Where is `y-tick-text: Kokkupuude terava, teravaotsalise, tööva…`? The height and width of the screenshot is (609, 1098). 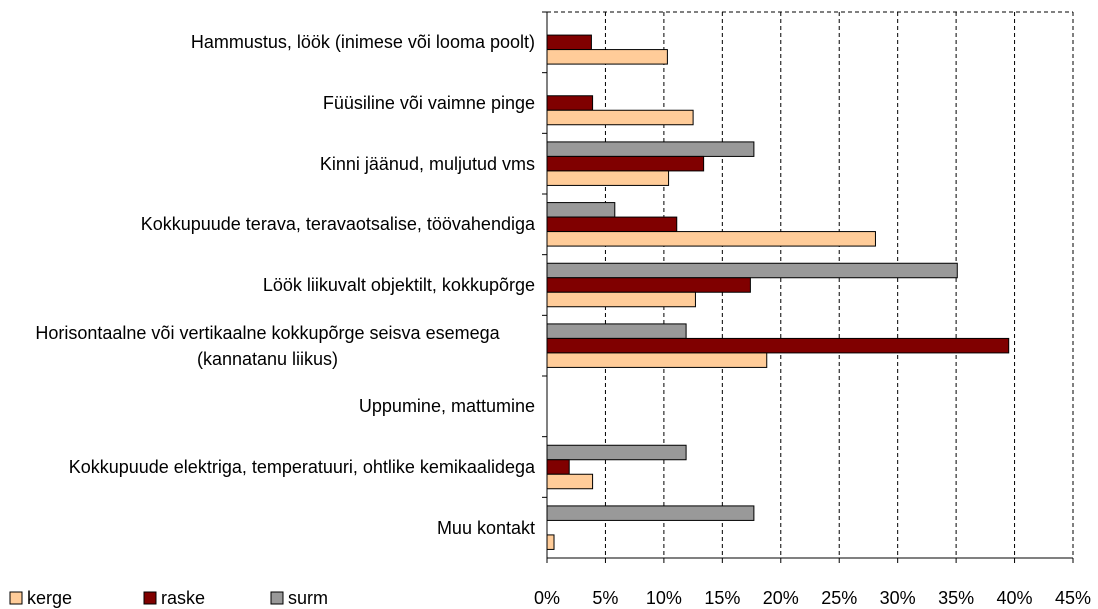 y-tick-text: Kokkupuude terava, teravaotsalise, tööva… is located at coordinates (337, 224).